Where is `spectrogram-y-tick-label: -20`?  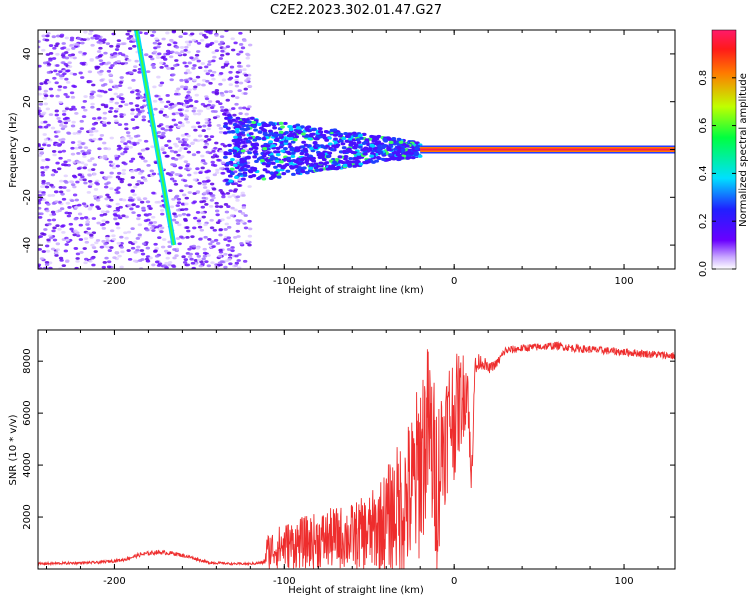
spectrogram-y-tick-label: -20 is located at coordinates (27, 197).